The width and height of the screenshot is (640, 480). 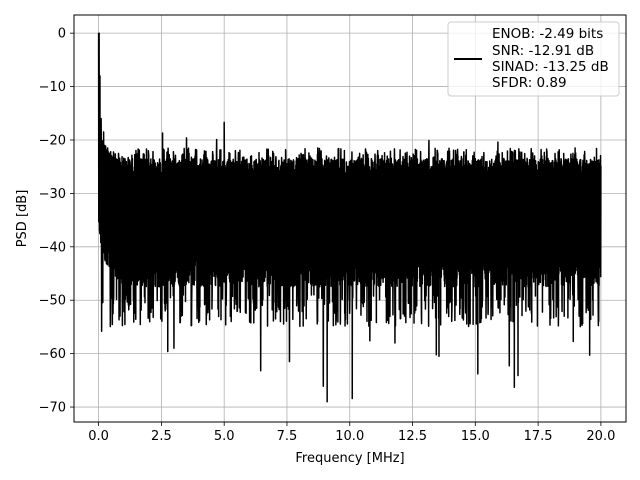 I want to click on x-tick-label: 12.5, so click(x=412, y=436).